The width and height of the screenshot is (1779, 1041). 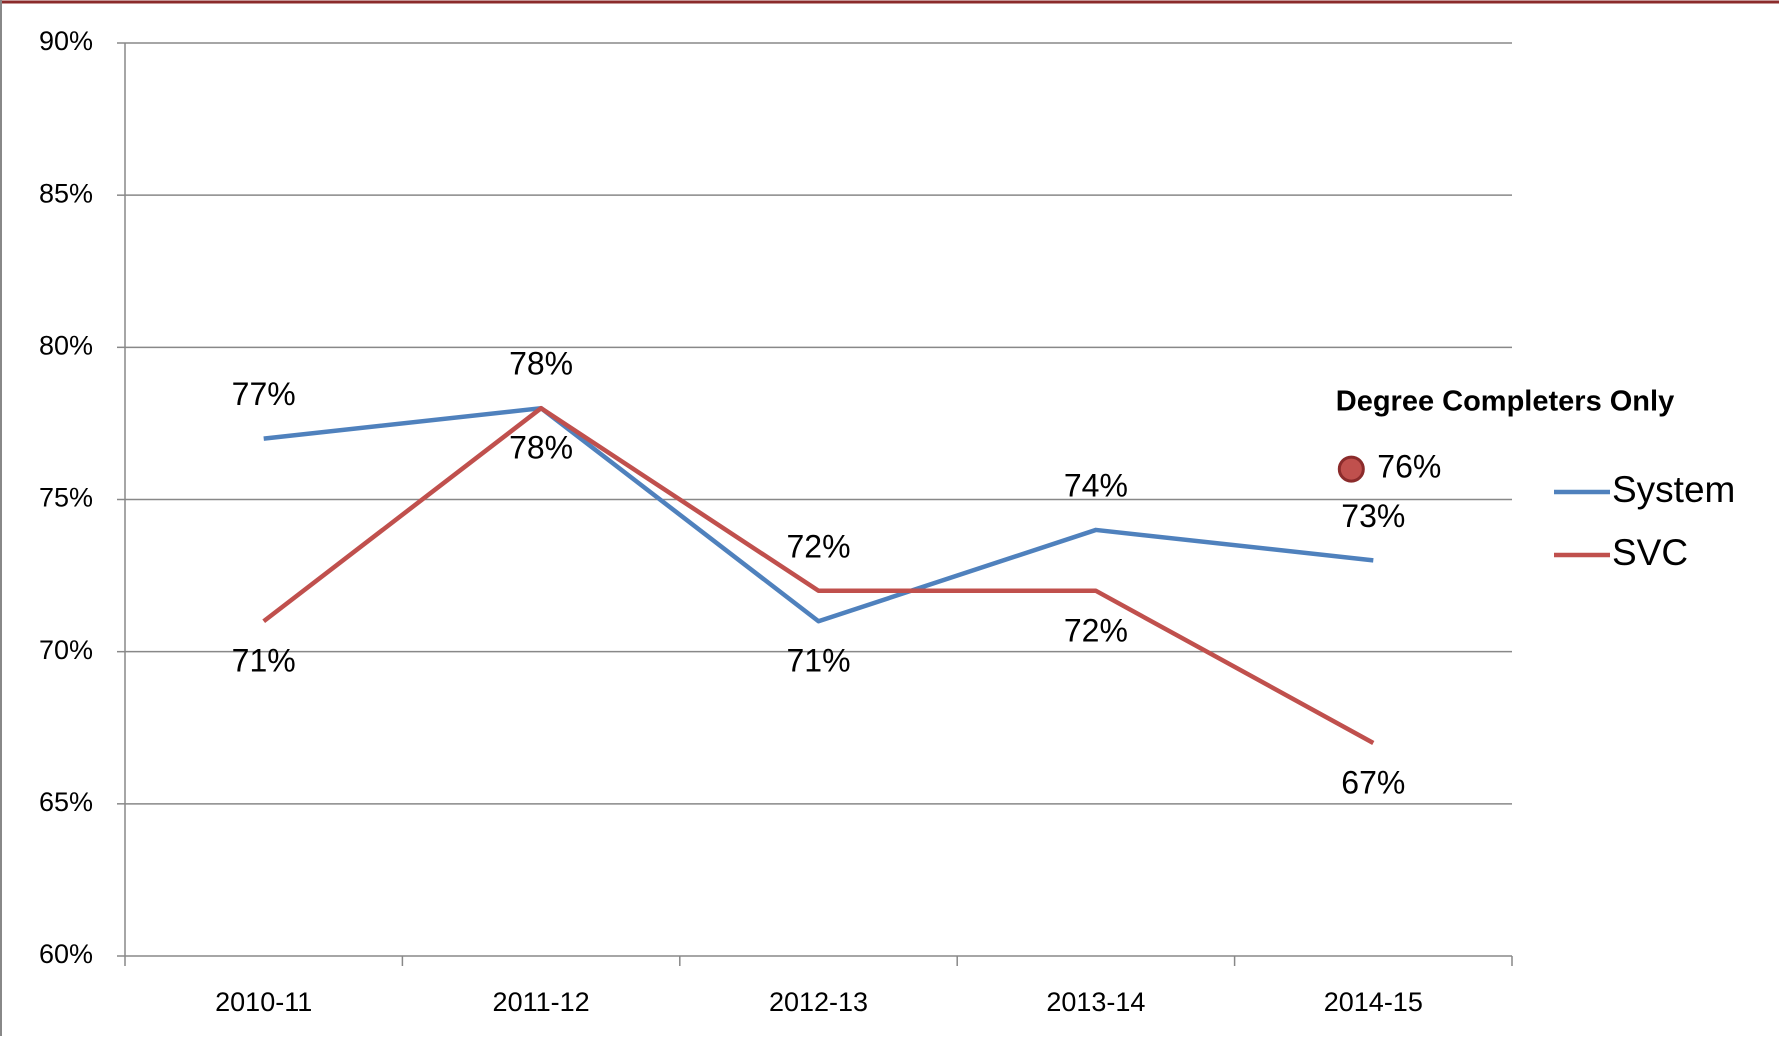 What do you see at coordinates (66, 802) in the screenshot?
I see `y-tick-label: 65%` at bounding box center [66, 802].